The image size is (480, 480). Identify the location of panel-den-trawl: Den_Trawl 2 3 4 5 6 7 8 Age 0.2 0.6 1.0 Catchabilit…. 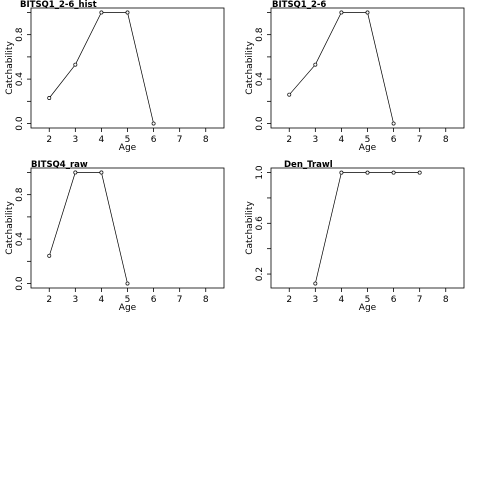
(355, 236).